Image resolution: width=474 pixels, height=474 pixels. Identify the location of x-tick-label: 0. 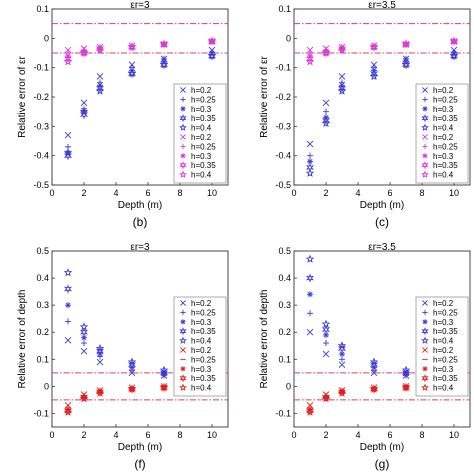
(293, 193).